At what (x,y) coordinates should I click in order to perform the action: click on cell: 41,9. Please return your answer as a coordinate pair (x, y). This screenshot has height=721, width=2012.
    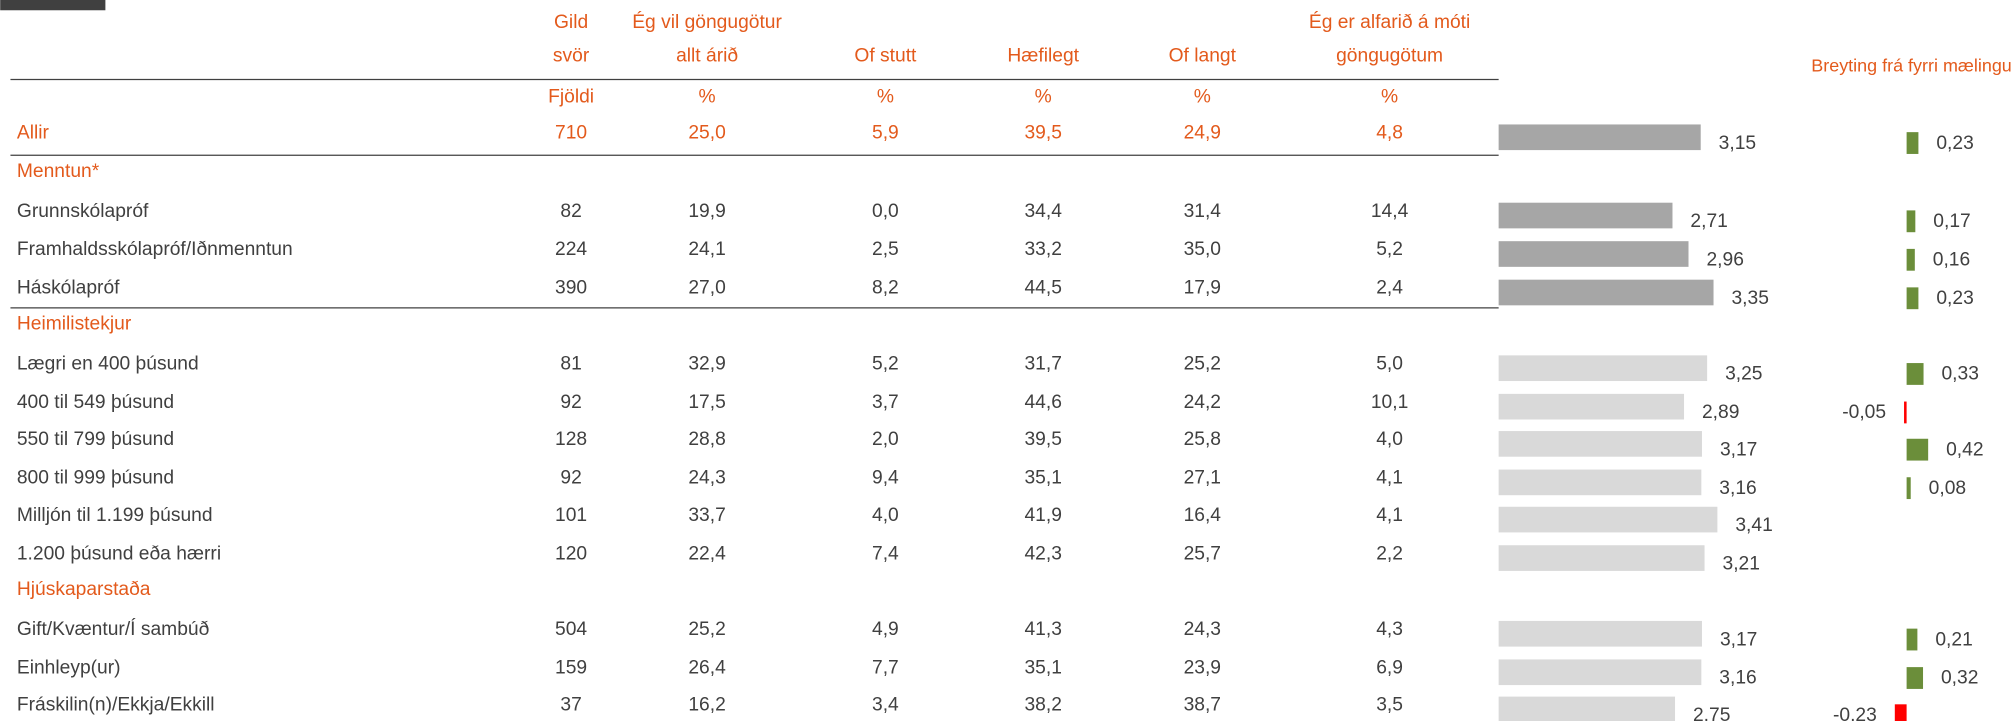
    Looking at the image, I should click on (1042, 515).